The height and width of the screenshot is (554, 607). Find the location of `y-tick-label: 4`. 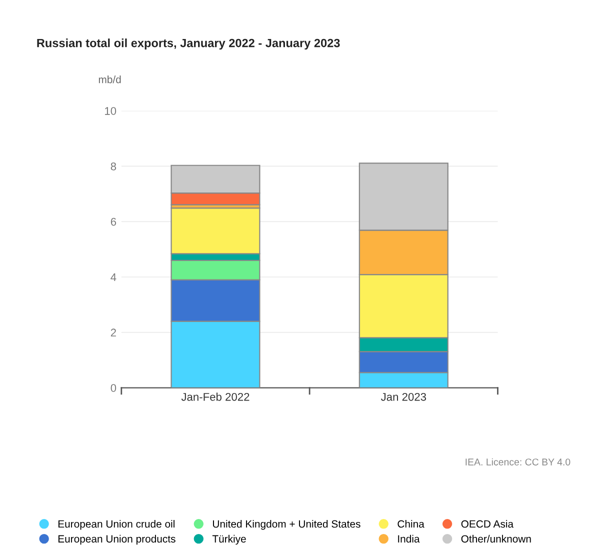

y-tick-label: 4 is located at coordinates (113, 277).